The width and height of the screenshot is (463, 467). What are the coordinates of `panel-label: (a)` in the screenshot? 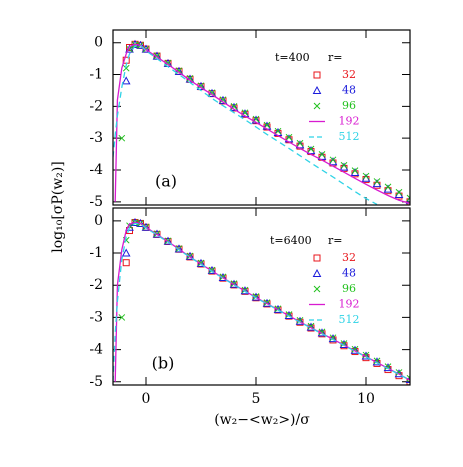 It's located at (166, 181).